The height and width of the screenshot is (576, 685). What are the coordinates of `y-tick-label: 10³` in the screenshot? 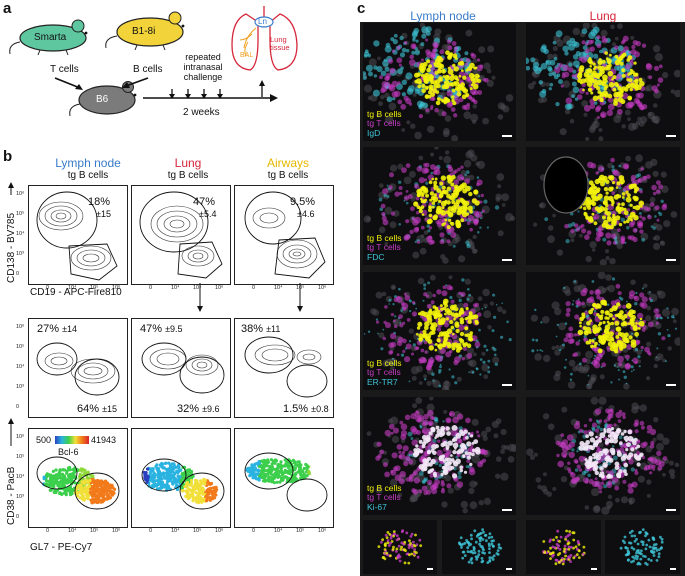 It's located at (20, 387).